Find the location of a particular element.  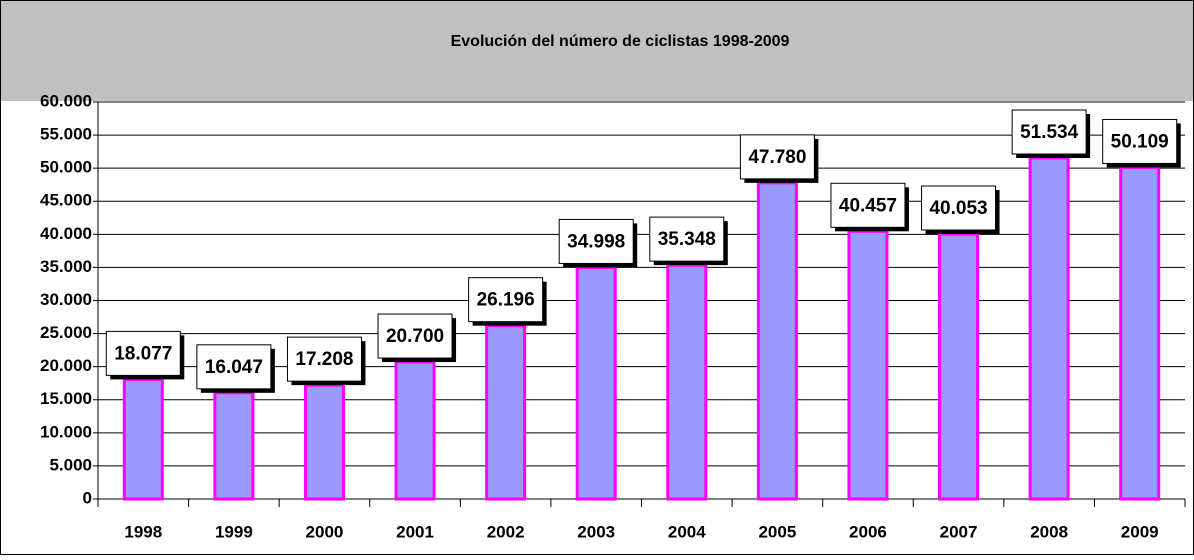

y-tick-label: 5.000 is located at coordinates (70, 464).